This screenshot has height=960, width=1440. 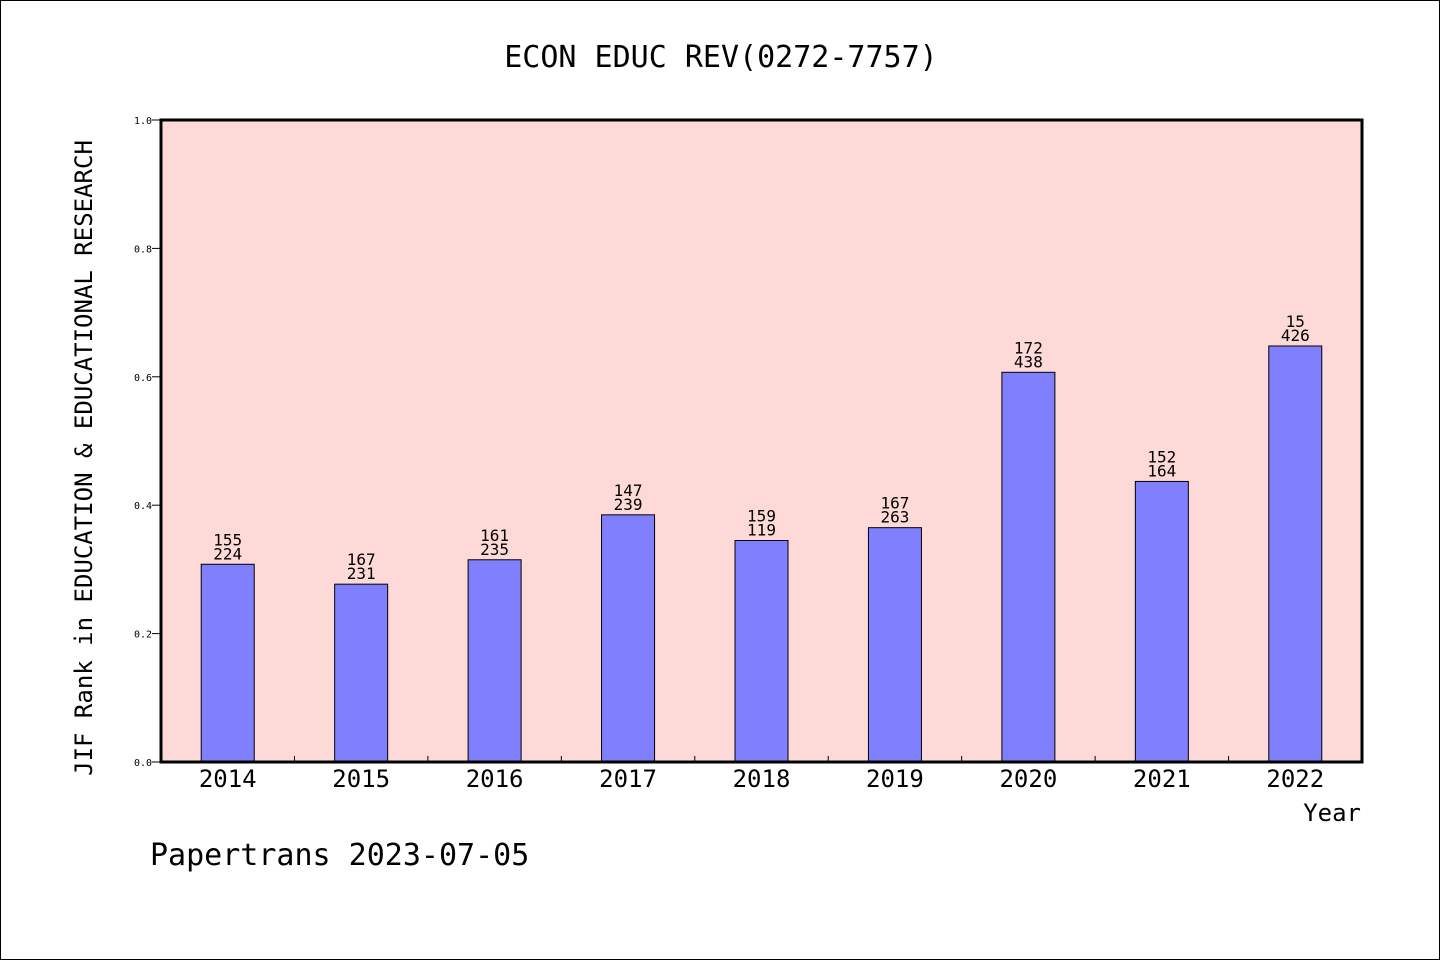 What do you see at coordinates (1162, 779) in the screenshot?
I see `x-tick-label: 2021` at bounding box center [1162, 779].